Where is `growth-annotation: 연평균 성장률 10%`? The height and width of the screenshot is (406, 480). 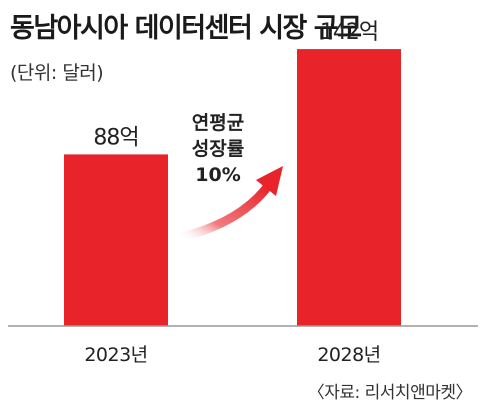 growth-annotation: 연평균 성장률 10% is located at coordinates (218, 149).